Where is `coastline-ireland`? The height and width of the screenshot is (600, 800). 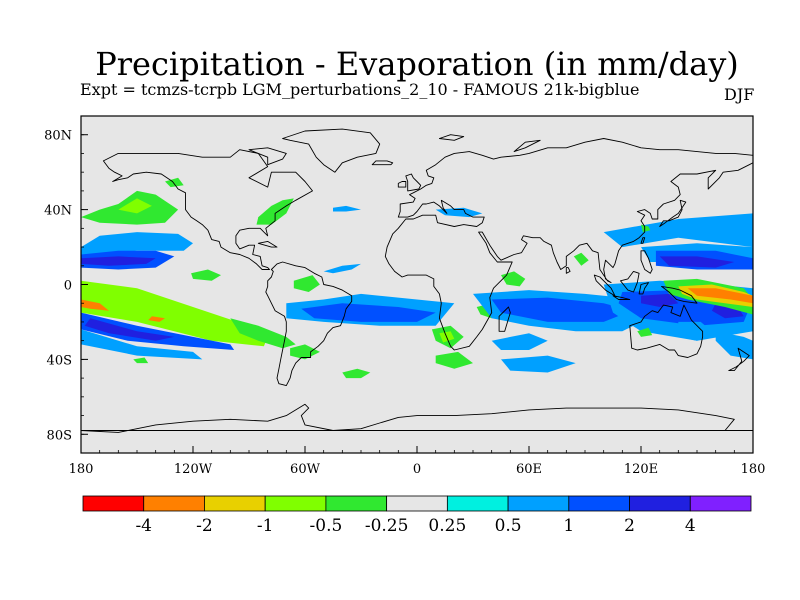 coastline-ireland is located at coordinates (402, 184).